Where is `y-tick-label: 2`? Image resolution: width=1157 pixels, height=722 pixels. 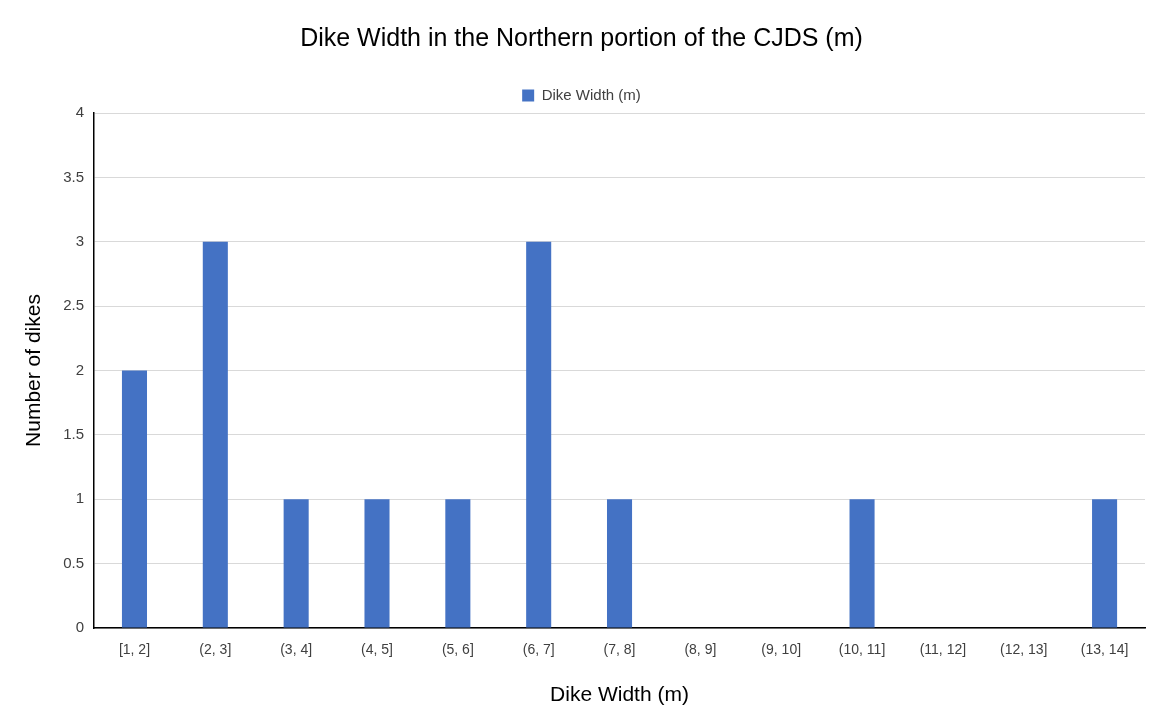
y-tick-label: 2 is located at coordinates (80, 369).